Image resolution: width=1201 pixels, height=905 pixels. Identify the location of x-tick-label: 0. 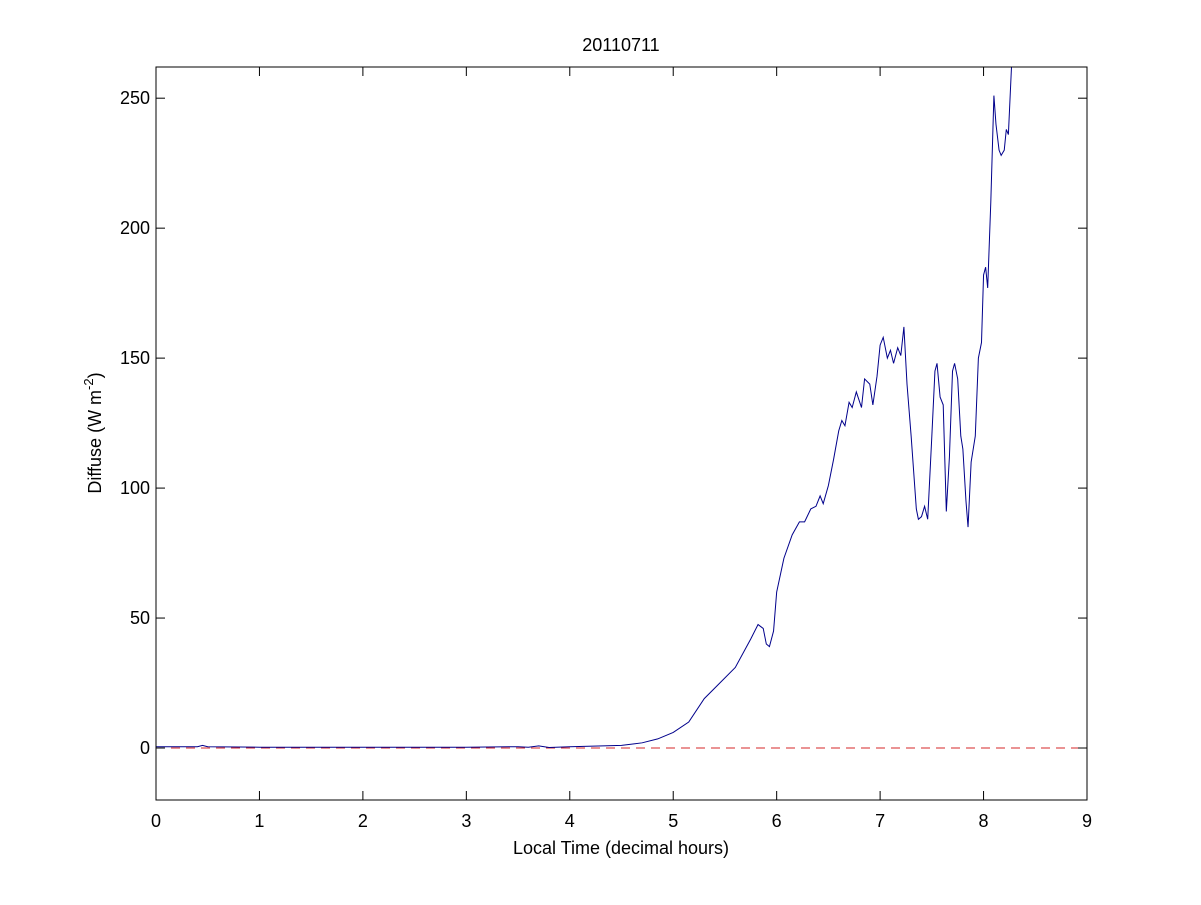
(156, 821).